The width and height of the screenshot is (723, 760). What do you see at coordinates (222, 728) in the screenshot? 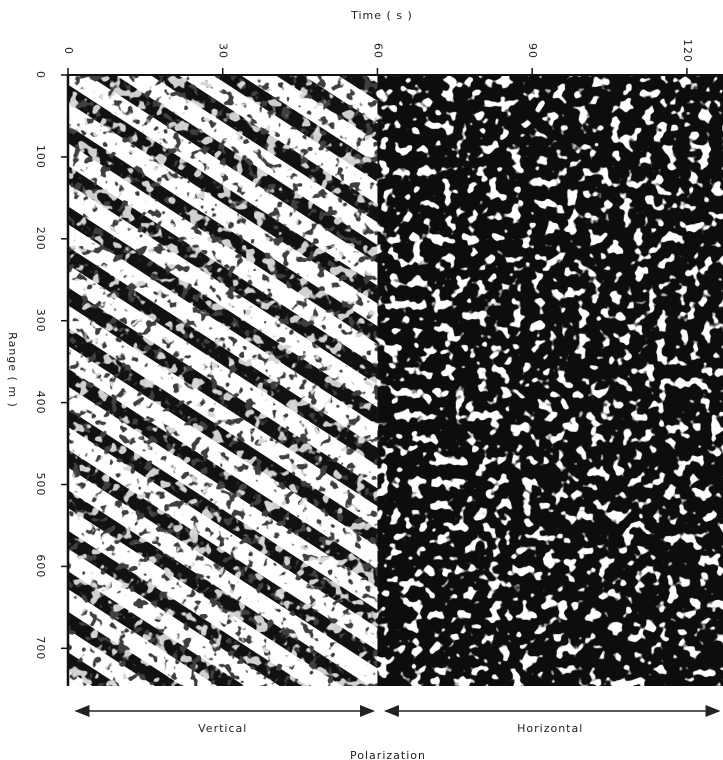
I see `region-label: Vertical` at bounding box center [222, 728].